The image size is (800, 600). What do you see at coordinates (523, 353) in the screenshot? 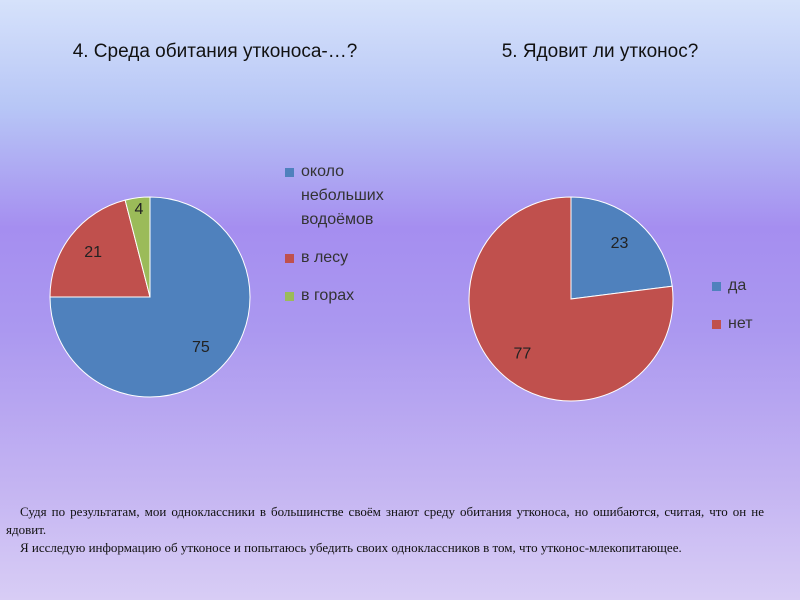
I see `data-label: 77` at bounding box center [523, 353].